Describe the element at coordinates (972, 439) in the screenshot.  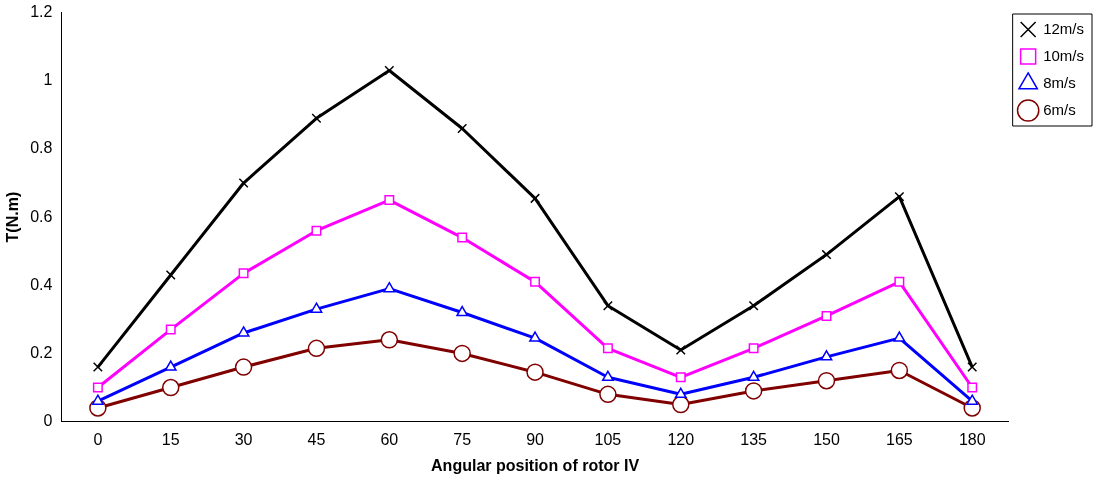
I see `x-tick-label: 180` at that location.